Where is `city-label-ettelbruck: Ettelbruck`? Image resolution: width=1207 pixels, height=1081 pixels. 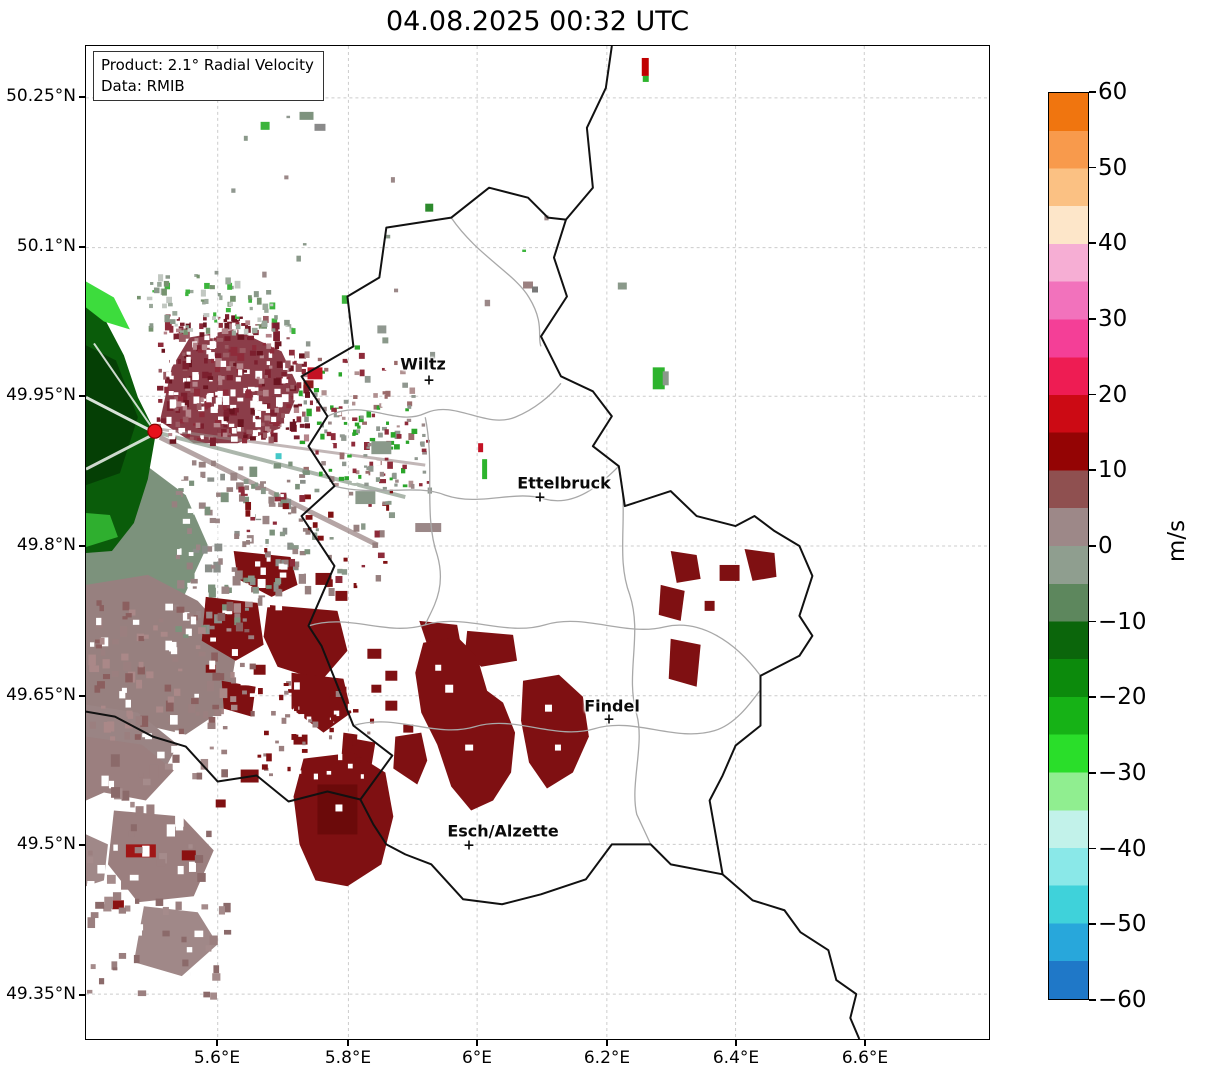
city-label-ettelbruck: Ettelbruck is located at coordinates (564, 483).